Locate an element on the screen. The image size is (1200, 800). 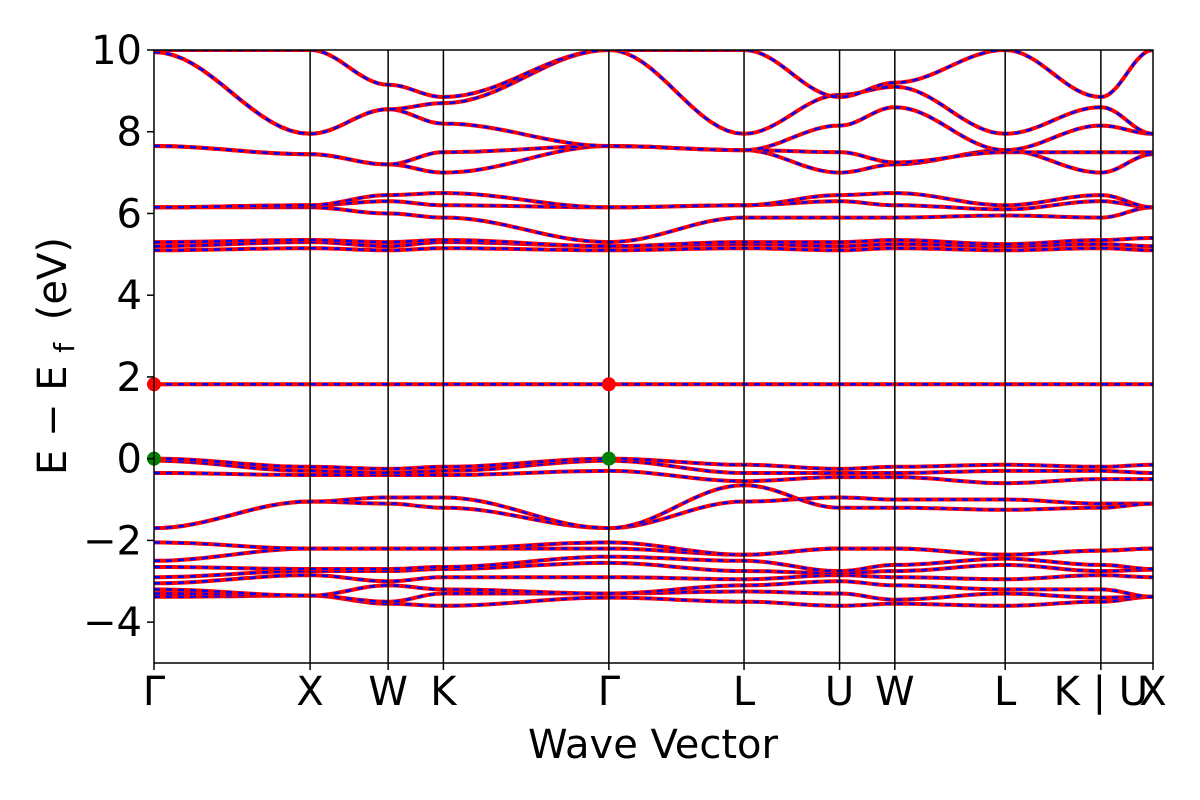
x-tick-label-8: L is located at coordinates (1005, 692).